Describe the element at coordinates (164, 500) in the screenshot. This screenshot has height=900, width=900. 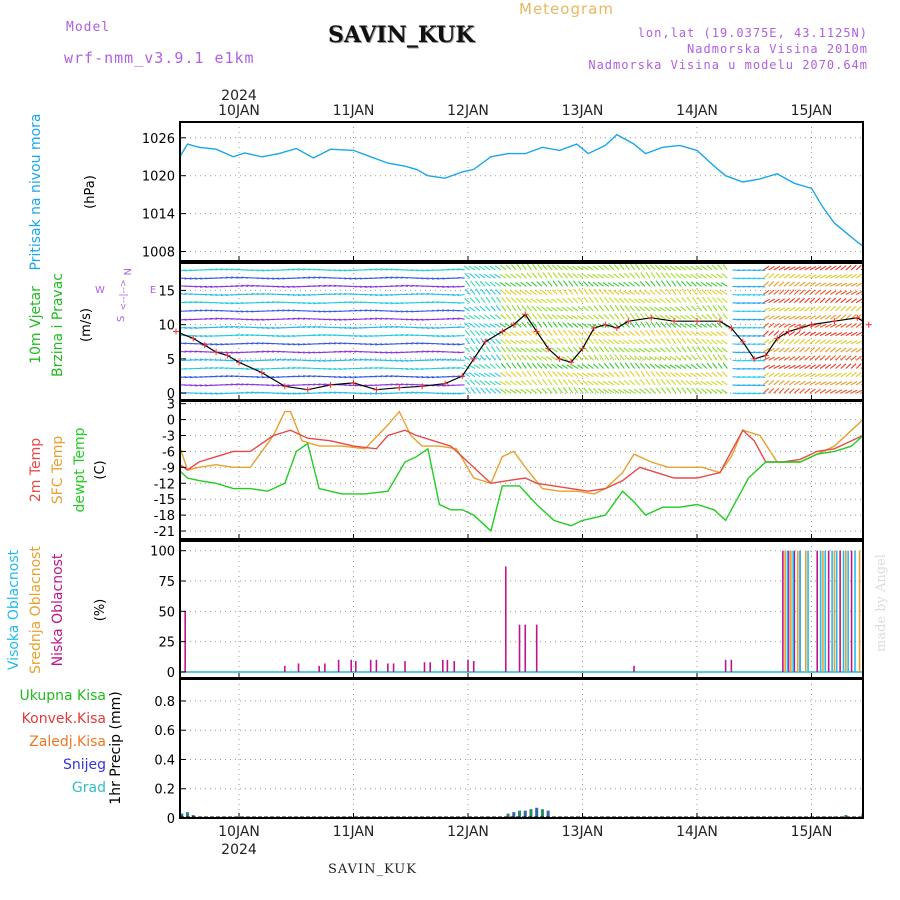
I see `y-tick-label: -15` at that location.